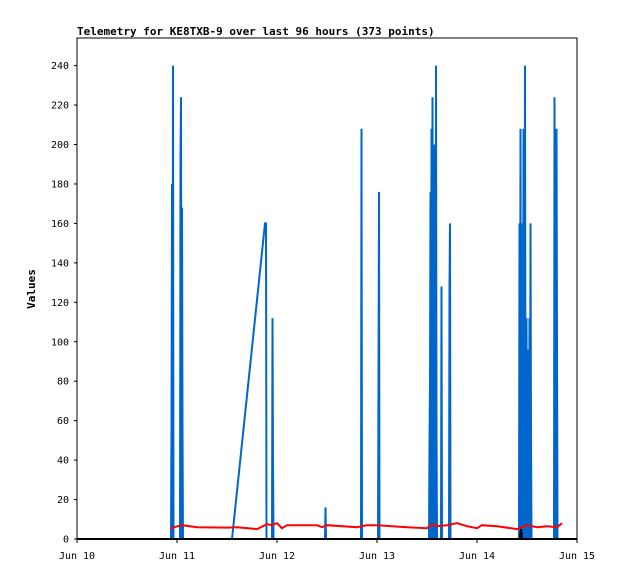  What do you see at coordinates (177, 556) in the screenshot?
I see `x-tick-label: Jun 11` at bounding box center [177, 556].